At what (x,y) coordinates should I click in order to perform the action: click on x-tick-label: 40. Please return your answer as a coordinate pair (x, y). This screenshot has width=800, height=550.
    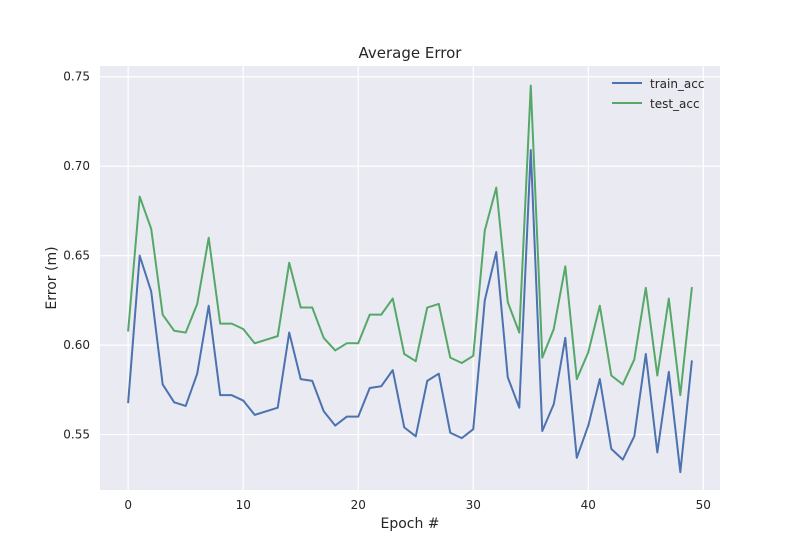
    Looking at the image, I should click on (588, 505).